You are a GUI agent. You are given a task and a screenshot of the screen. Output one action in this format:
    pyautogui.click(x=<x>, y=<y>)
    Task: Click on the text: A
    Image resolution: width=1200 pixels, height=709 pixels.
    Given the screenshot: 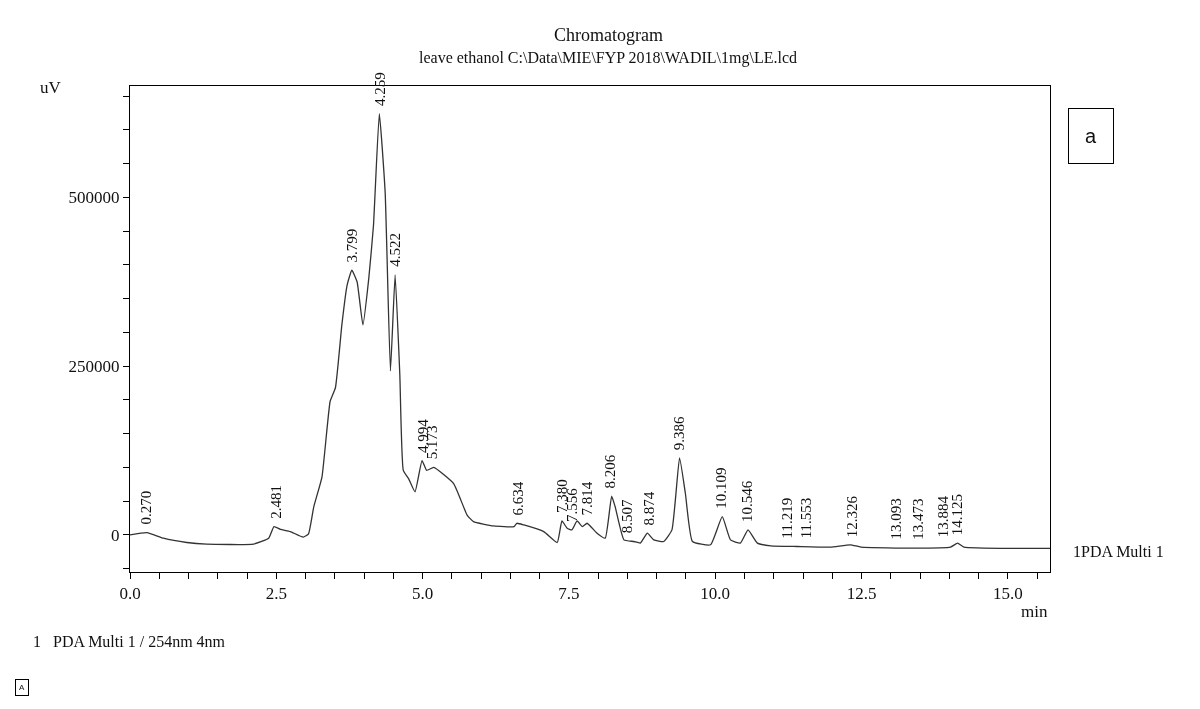 What is the action you would take?
    pyautogui.click(x=22, y=687)
    